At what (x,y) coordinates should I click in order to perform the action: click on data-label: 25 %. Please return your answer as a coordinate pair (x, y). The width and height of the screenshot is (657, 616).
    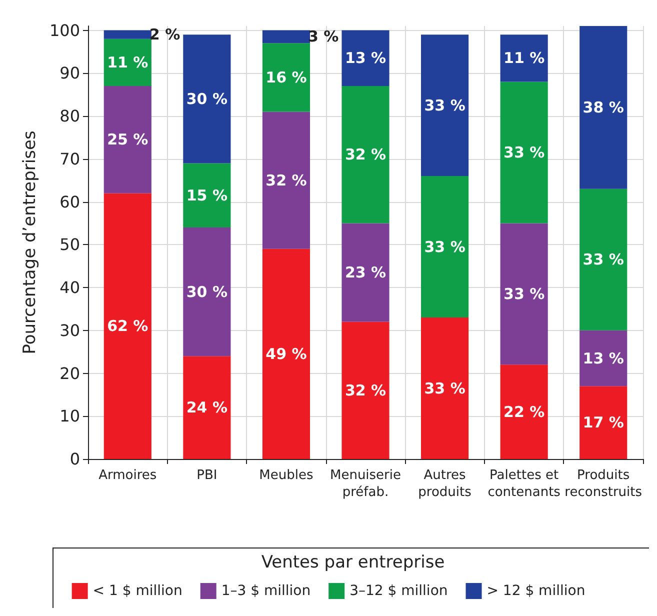
    Looking at the image, I should click on (127, 139).